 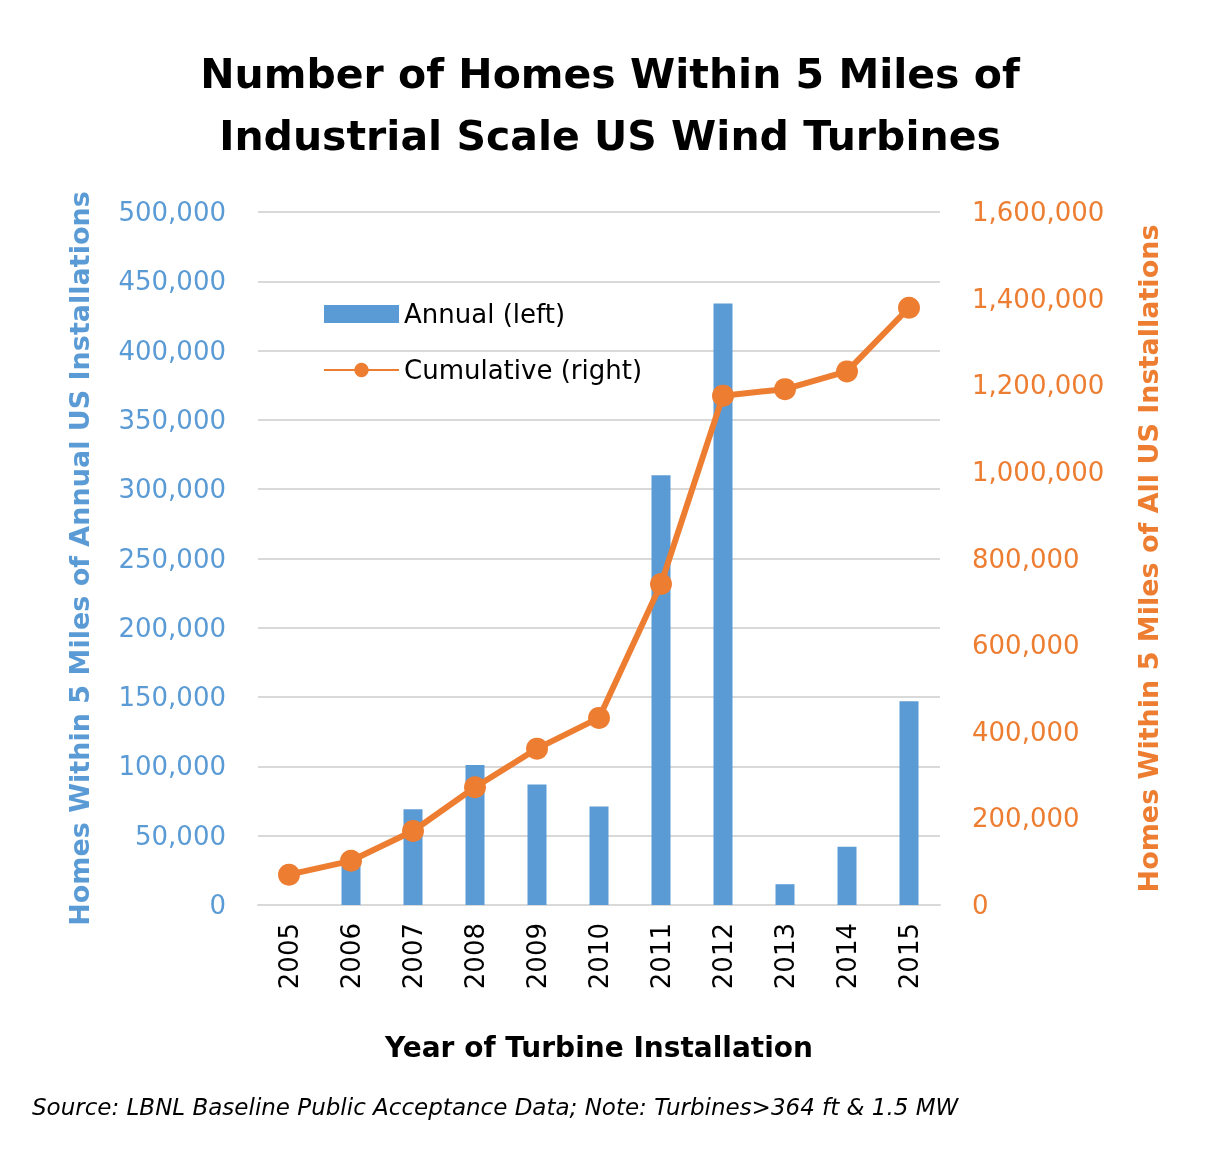 What do you see at coordinates (523, 370) in the screenshot?
I see `legend-label: Cumulative (right)` at bounding box center [523, 370].